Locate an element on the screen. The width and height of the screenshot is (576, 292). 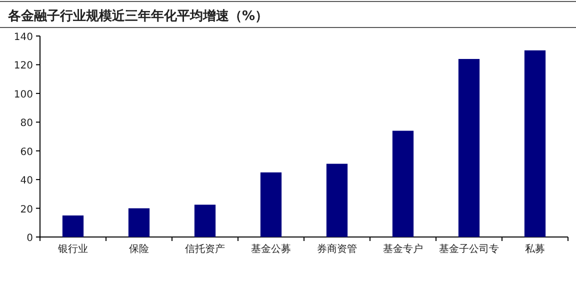
y-tick-label: 40 is located at coordinates (26, 181).